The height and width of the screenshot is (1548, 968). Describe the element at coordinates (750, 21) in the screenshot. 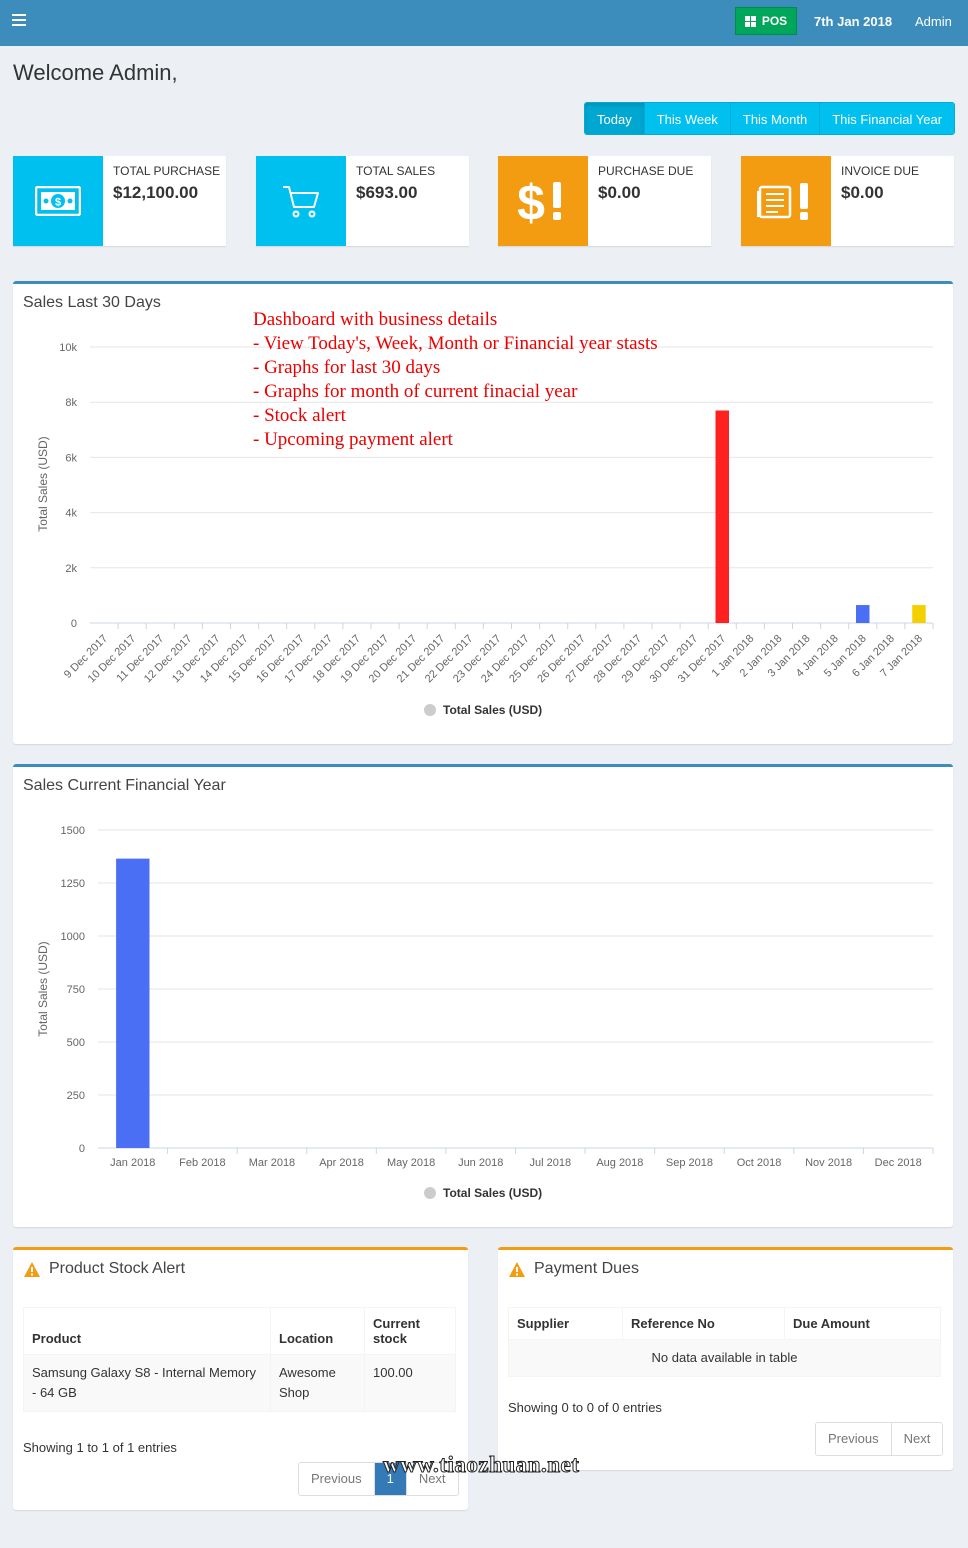

I see `grid-icon` at that location.